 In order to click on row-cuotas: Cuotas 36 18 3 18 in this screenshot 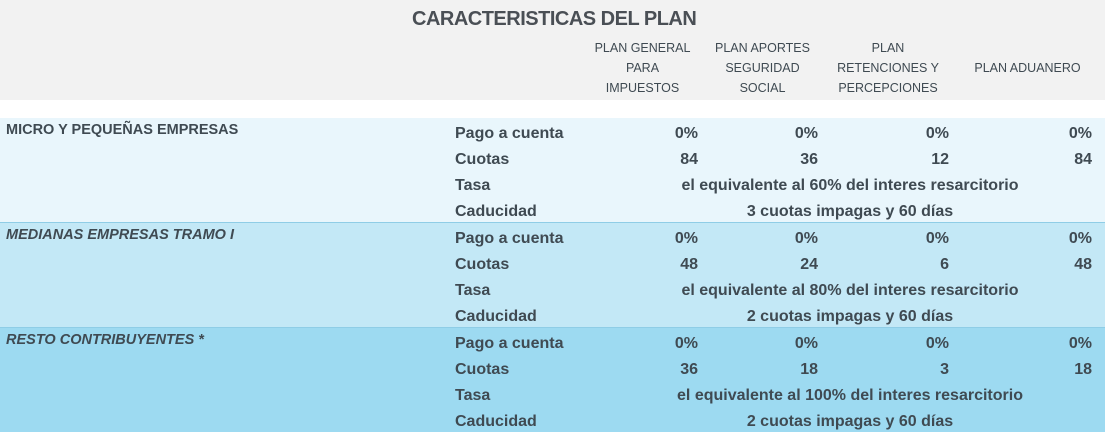, I will do `click(552, 370)`.